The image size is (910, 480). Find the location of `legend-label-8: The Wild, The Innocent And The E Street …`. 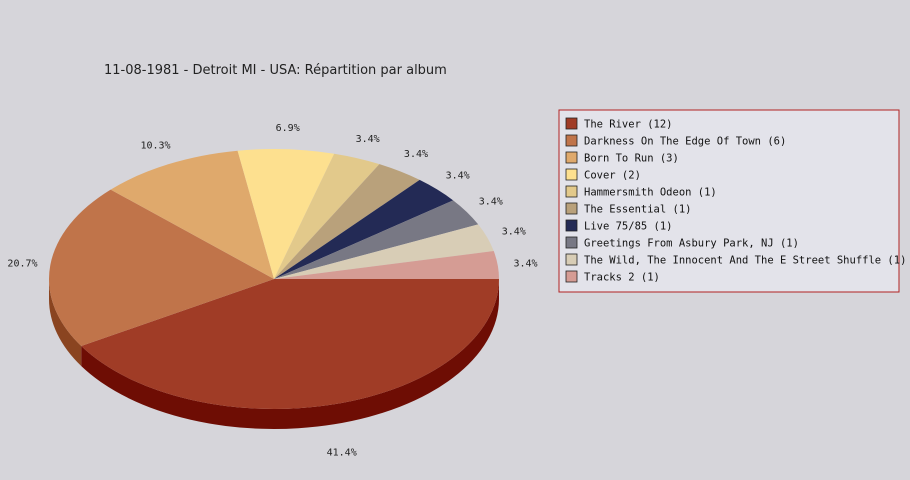

legend-label-8: The Wild, The Innocent And The E Street … is located at coordinates (745, 261).